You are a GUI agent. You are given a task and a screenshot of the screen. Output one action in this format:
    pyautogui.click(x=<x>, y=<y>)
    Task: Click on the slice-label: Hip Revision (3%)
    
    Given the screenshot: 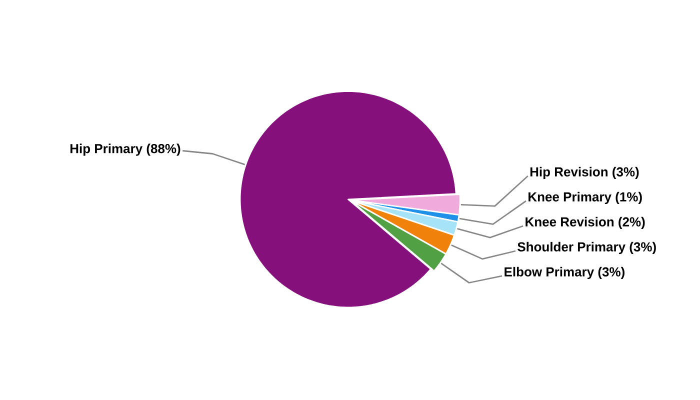 What is the action you would take?
    pyautogui.click(x=584, y=173)
    